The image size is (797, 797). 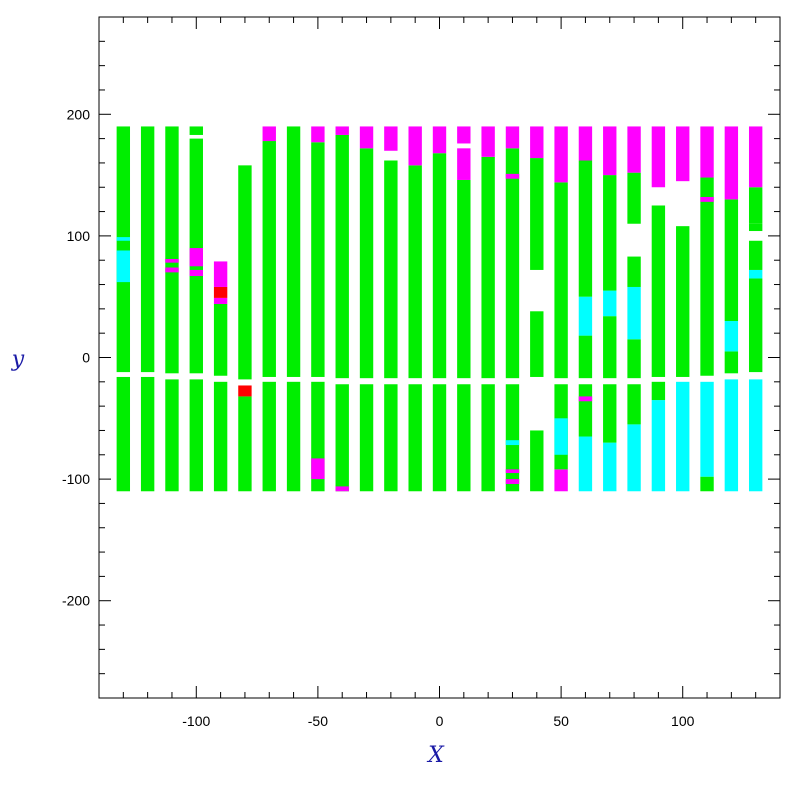 I want to click on strip--120, so click(x=147, y=309).